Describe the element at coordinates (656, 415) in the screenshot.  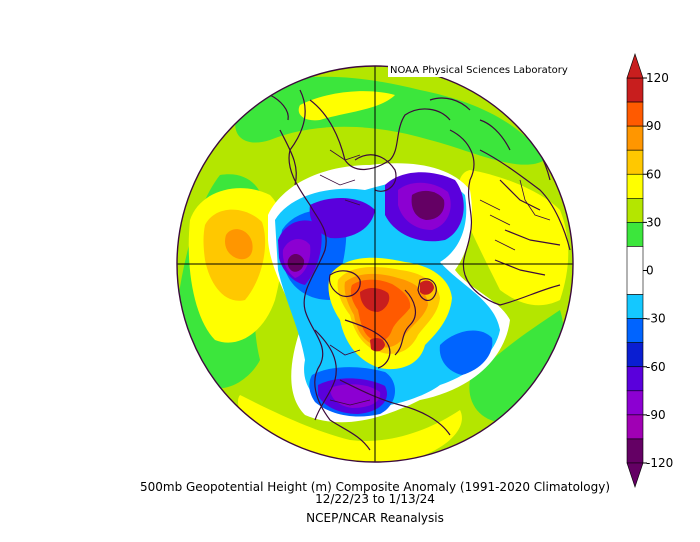
I see `colorbar-tick-label: -90` at that location.